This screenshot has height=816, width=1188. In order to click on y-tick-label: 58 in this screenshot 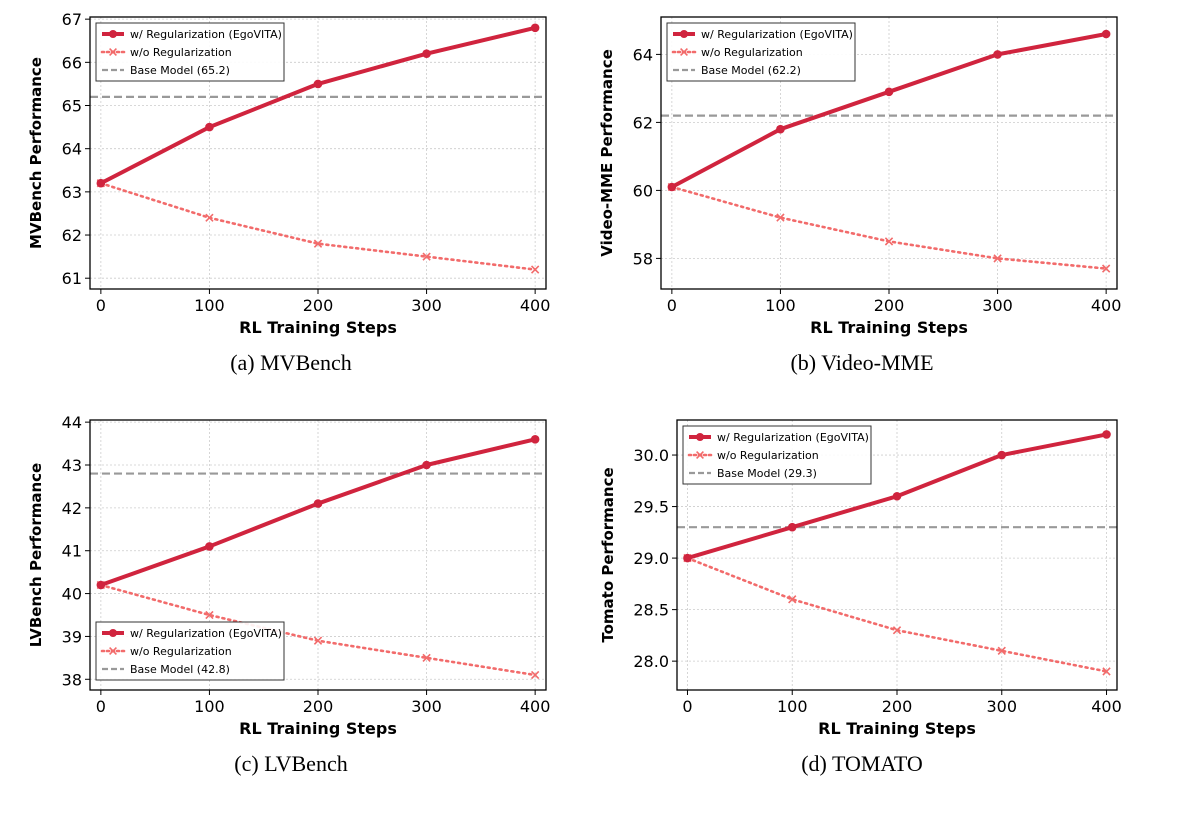, I will do `click(643, 258)`.